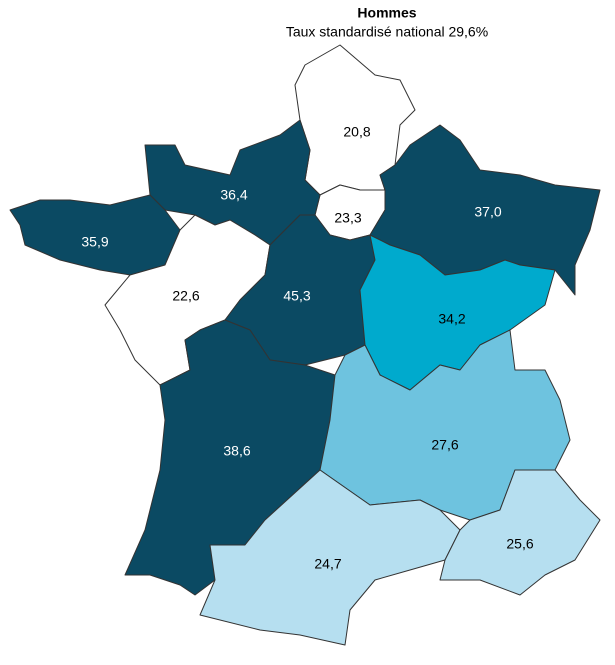 This screenshot has width=615, height=665. Describe the element at coordinates (386, 13) in the screenshot. I see `map-title: Hommes` at that location.